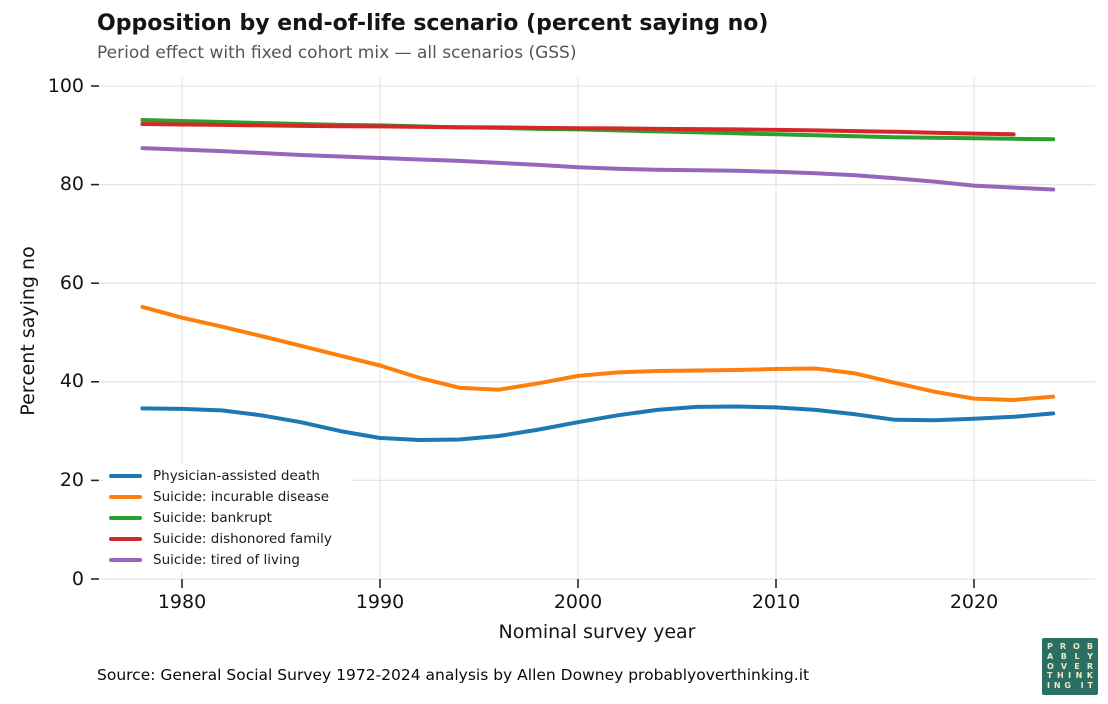 The image size is (1108, 704). Describe the element at coordinates (212, 518) in the screenshot. I see `legend-label: Suicide: bankrupt` at that location.